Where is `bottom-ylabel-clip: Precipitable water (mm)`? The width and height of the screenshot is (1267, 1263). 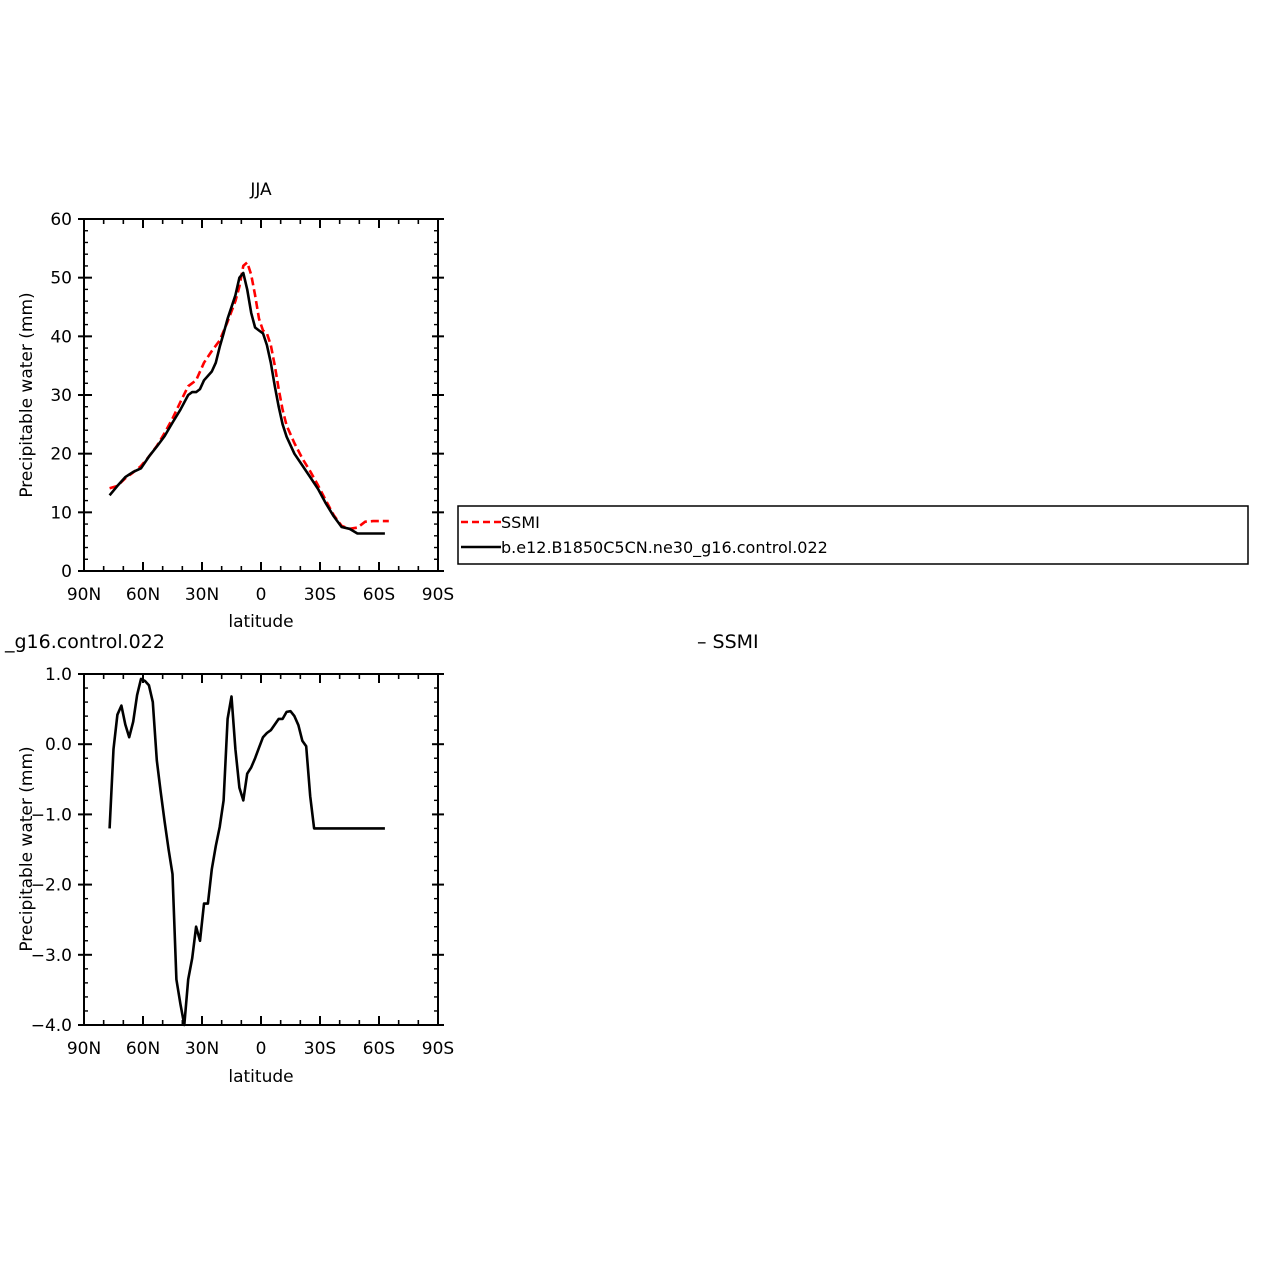
bottom-ylabel-clip: Precipitable water (mm) is located at coordinates (27, 848).